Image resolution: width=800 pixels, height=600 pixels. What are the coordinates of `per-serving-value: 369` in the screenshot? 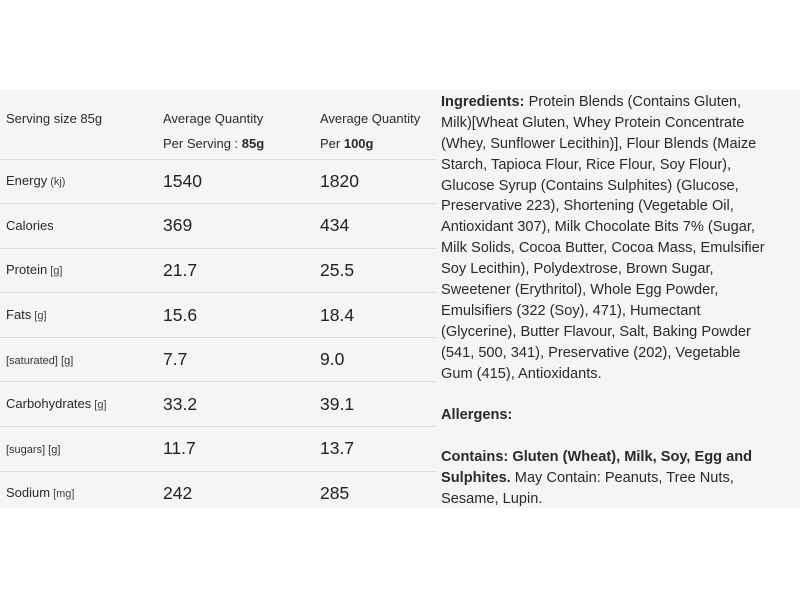 It's located at (178, 225).